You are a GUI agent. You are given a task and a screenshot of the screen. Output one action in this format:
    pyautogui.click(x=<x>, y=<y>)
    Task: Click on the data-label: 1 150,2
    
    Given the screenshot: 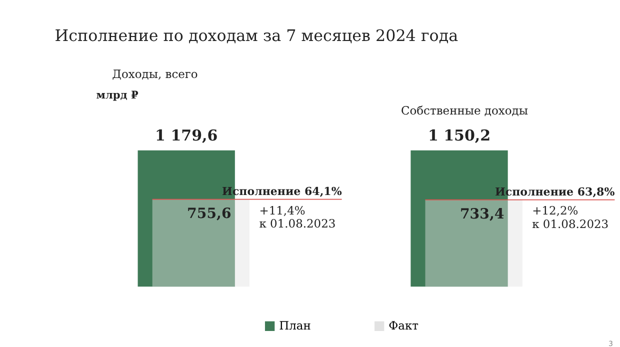 What is the action you would take?
    pyautogui.click(x=459, y=135)
    